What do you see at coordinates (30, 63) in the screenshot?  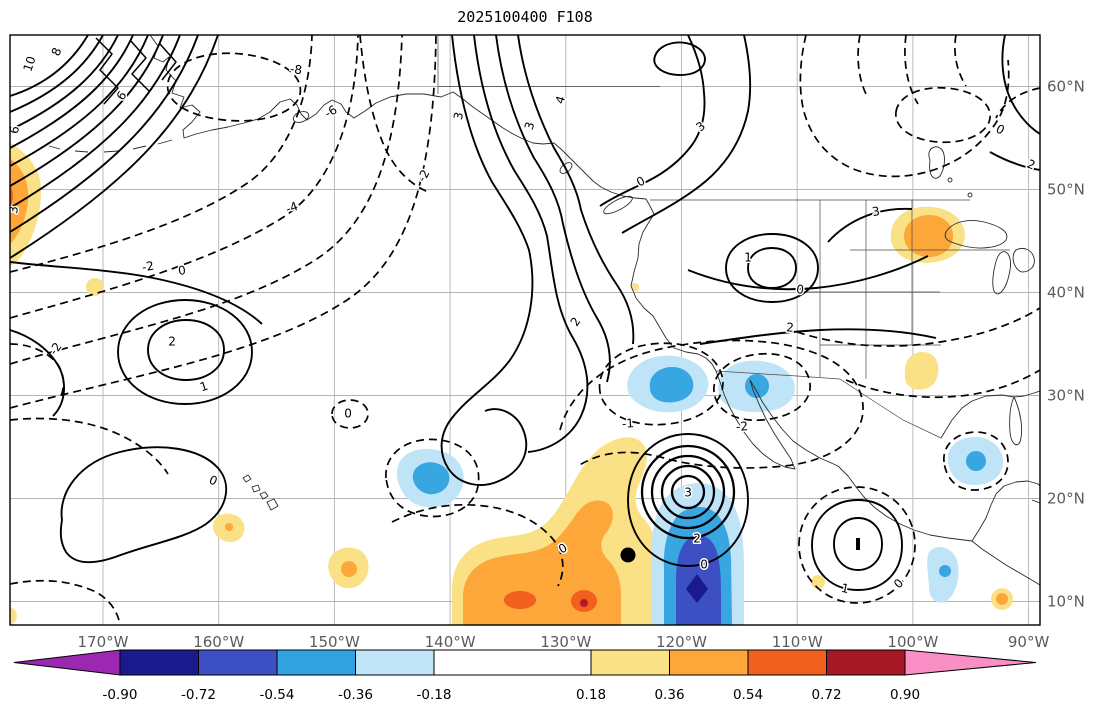 I see `contour-label: 10` at bounding box center [30, 63].